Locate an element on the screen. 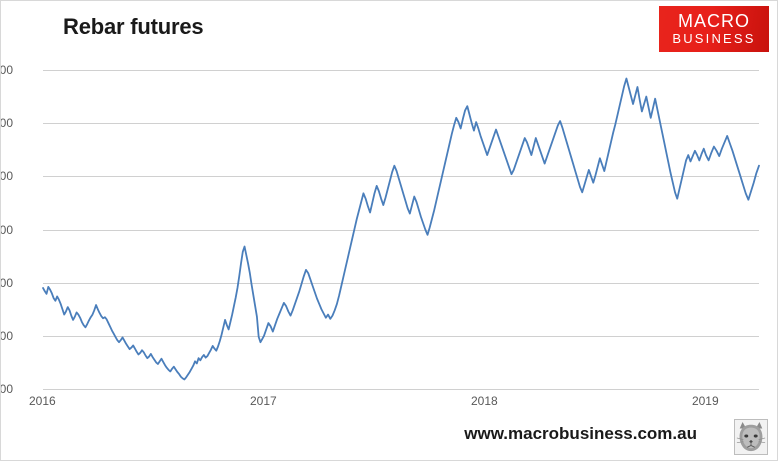 The image size is (778, 461). macrobusiness-logo: MACRO BUSINESS is located at coordinates (714, 29).